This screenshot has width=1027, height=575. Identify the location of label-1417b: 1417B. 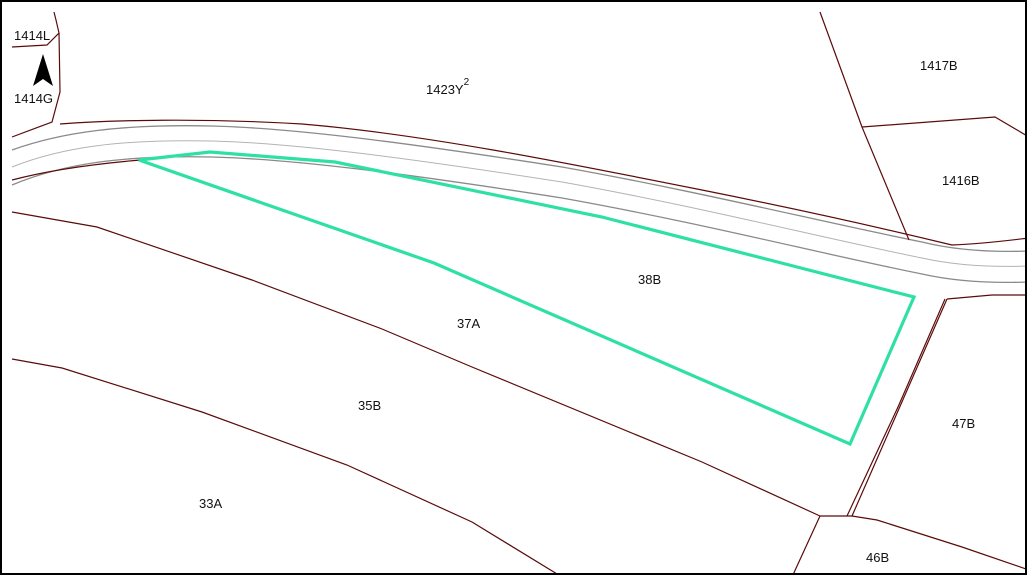
(939, 65).